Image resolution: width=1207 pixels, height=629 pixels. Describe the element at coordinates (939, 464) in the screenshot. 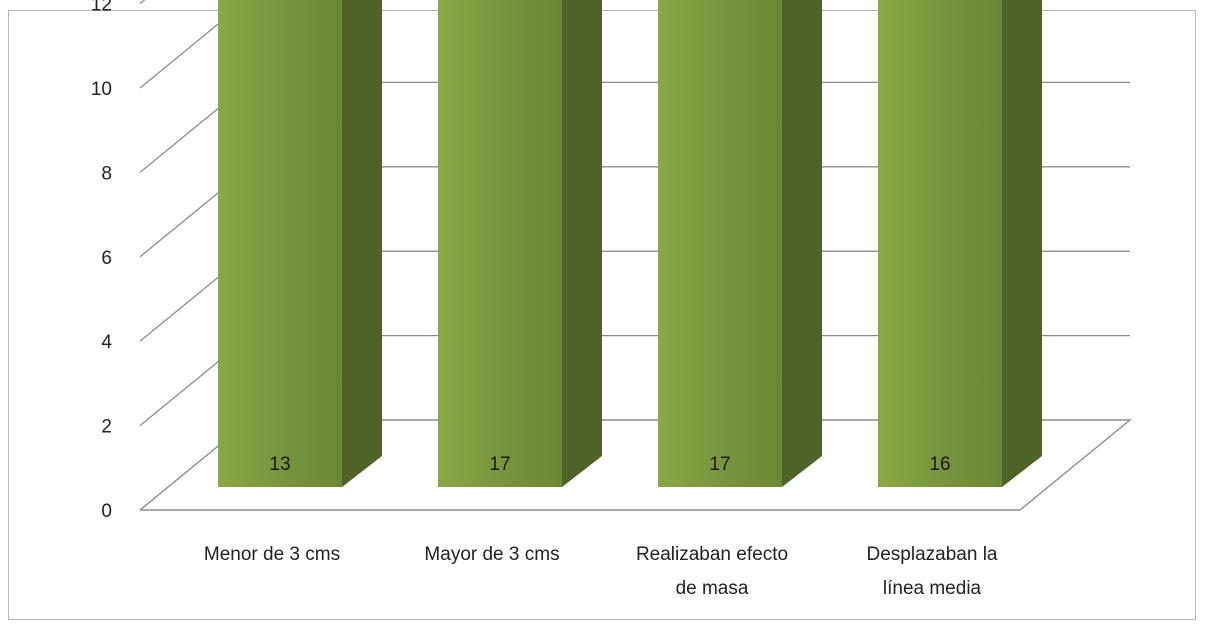

I see `data-label: 16` at that location.